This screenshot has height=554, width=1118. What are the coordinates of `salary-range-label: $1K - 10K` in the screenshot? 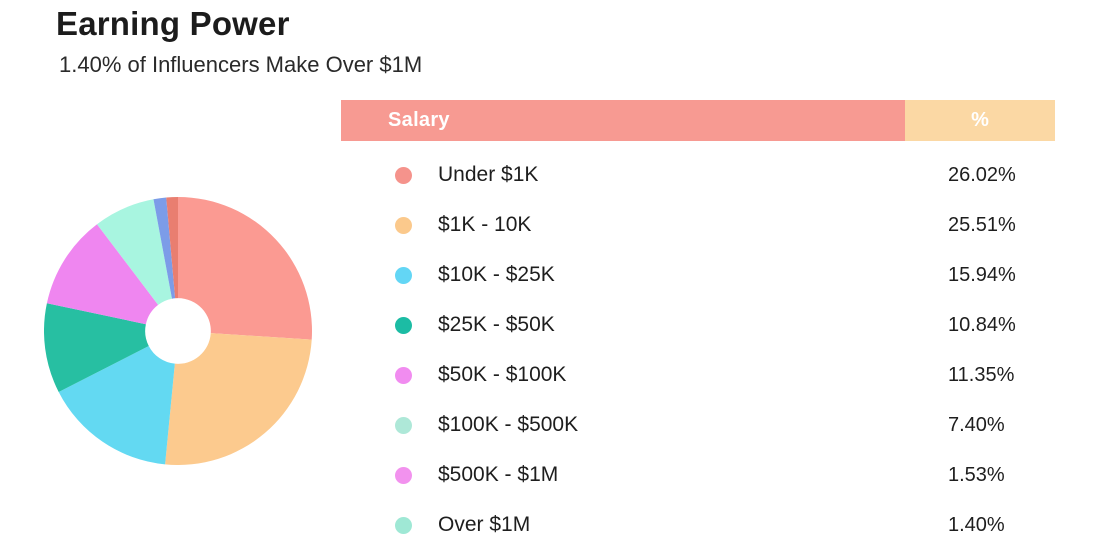 It's located at (485, 224).